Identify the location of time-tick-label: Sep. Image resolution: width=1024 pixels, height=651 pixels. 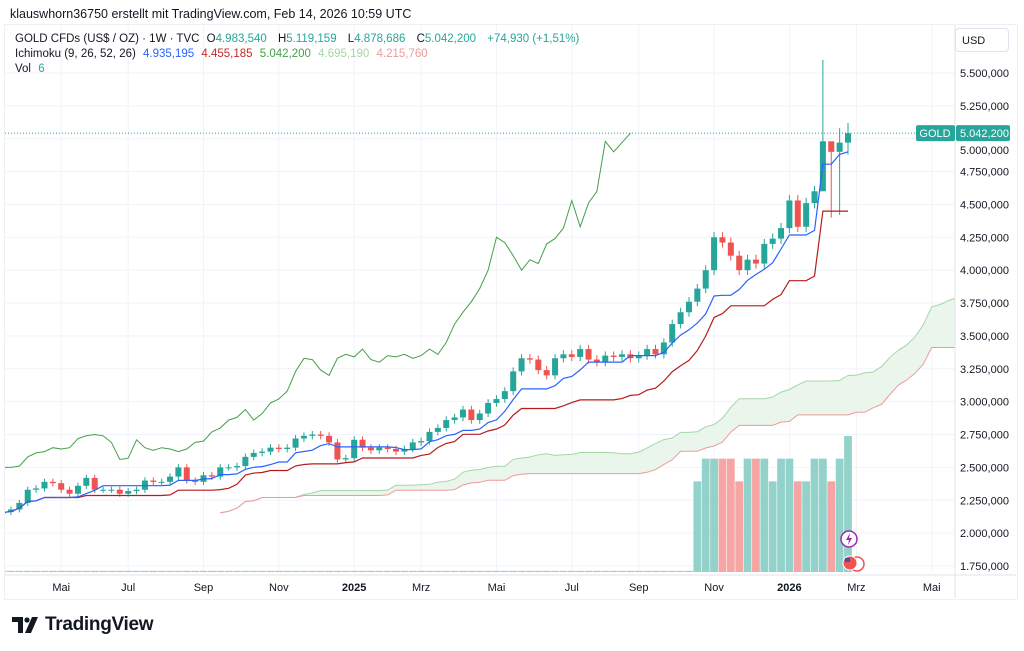
(639, 588).